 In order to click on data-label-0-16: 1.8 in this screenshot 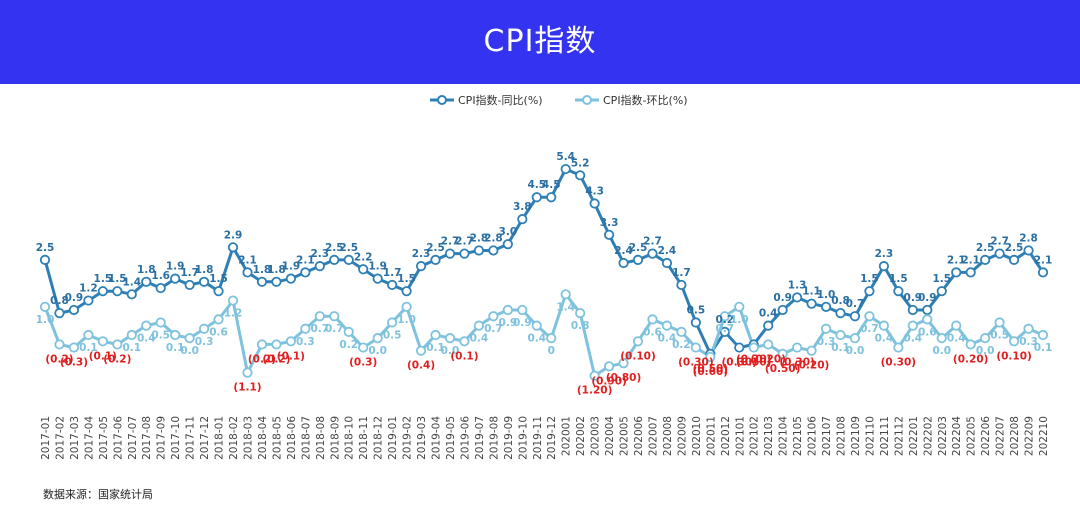, I will do `click(276, 270)`.